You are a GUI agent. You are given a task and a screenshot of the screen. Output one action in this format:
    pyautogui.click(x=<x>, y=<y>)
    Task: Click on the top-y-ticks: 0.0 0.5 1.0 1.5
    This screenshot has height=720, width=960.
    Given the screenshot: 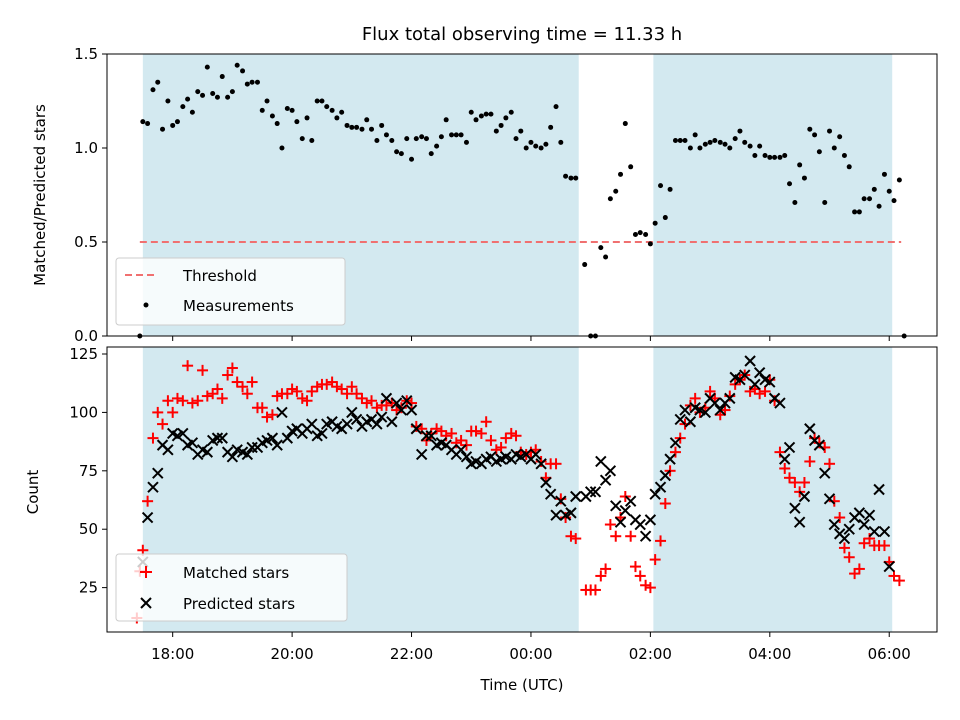 What is the action you would take?
    pyautogui.click(x=90, y=195)
    